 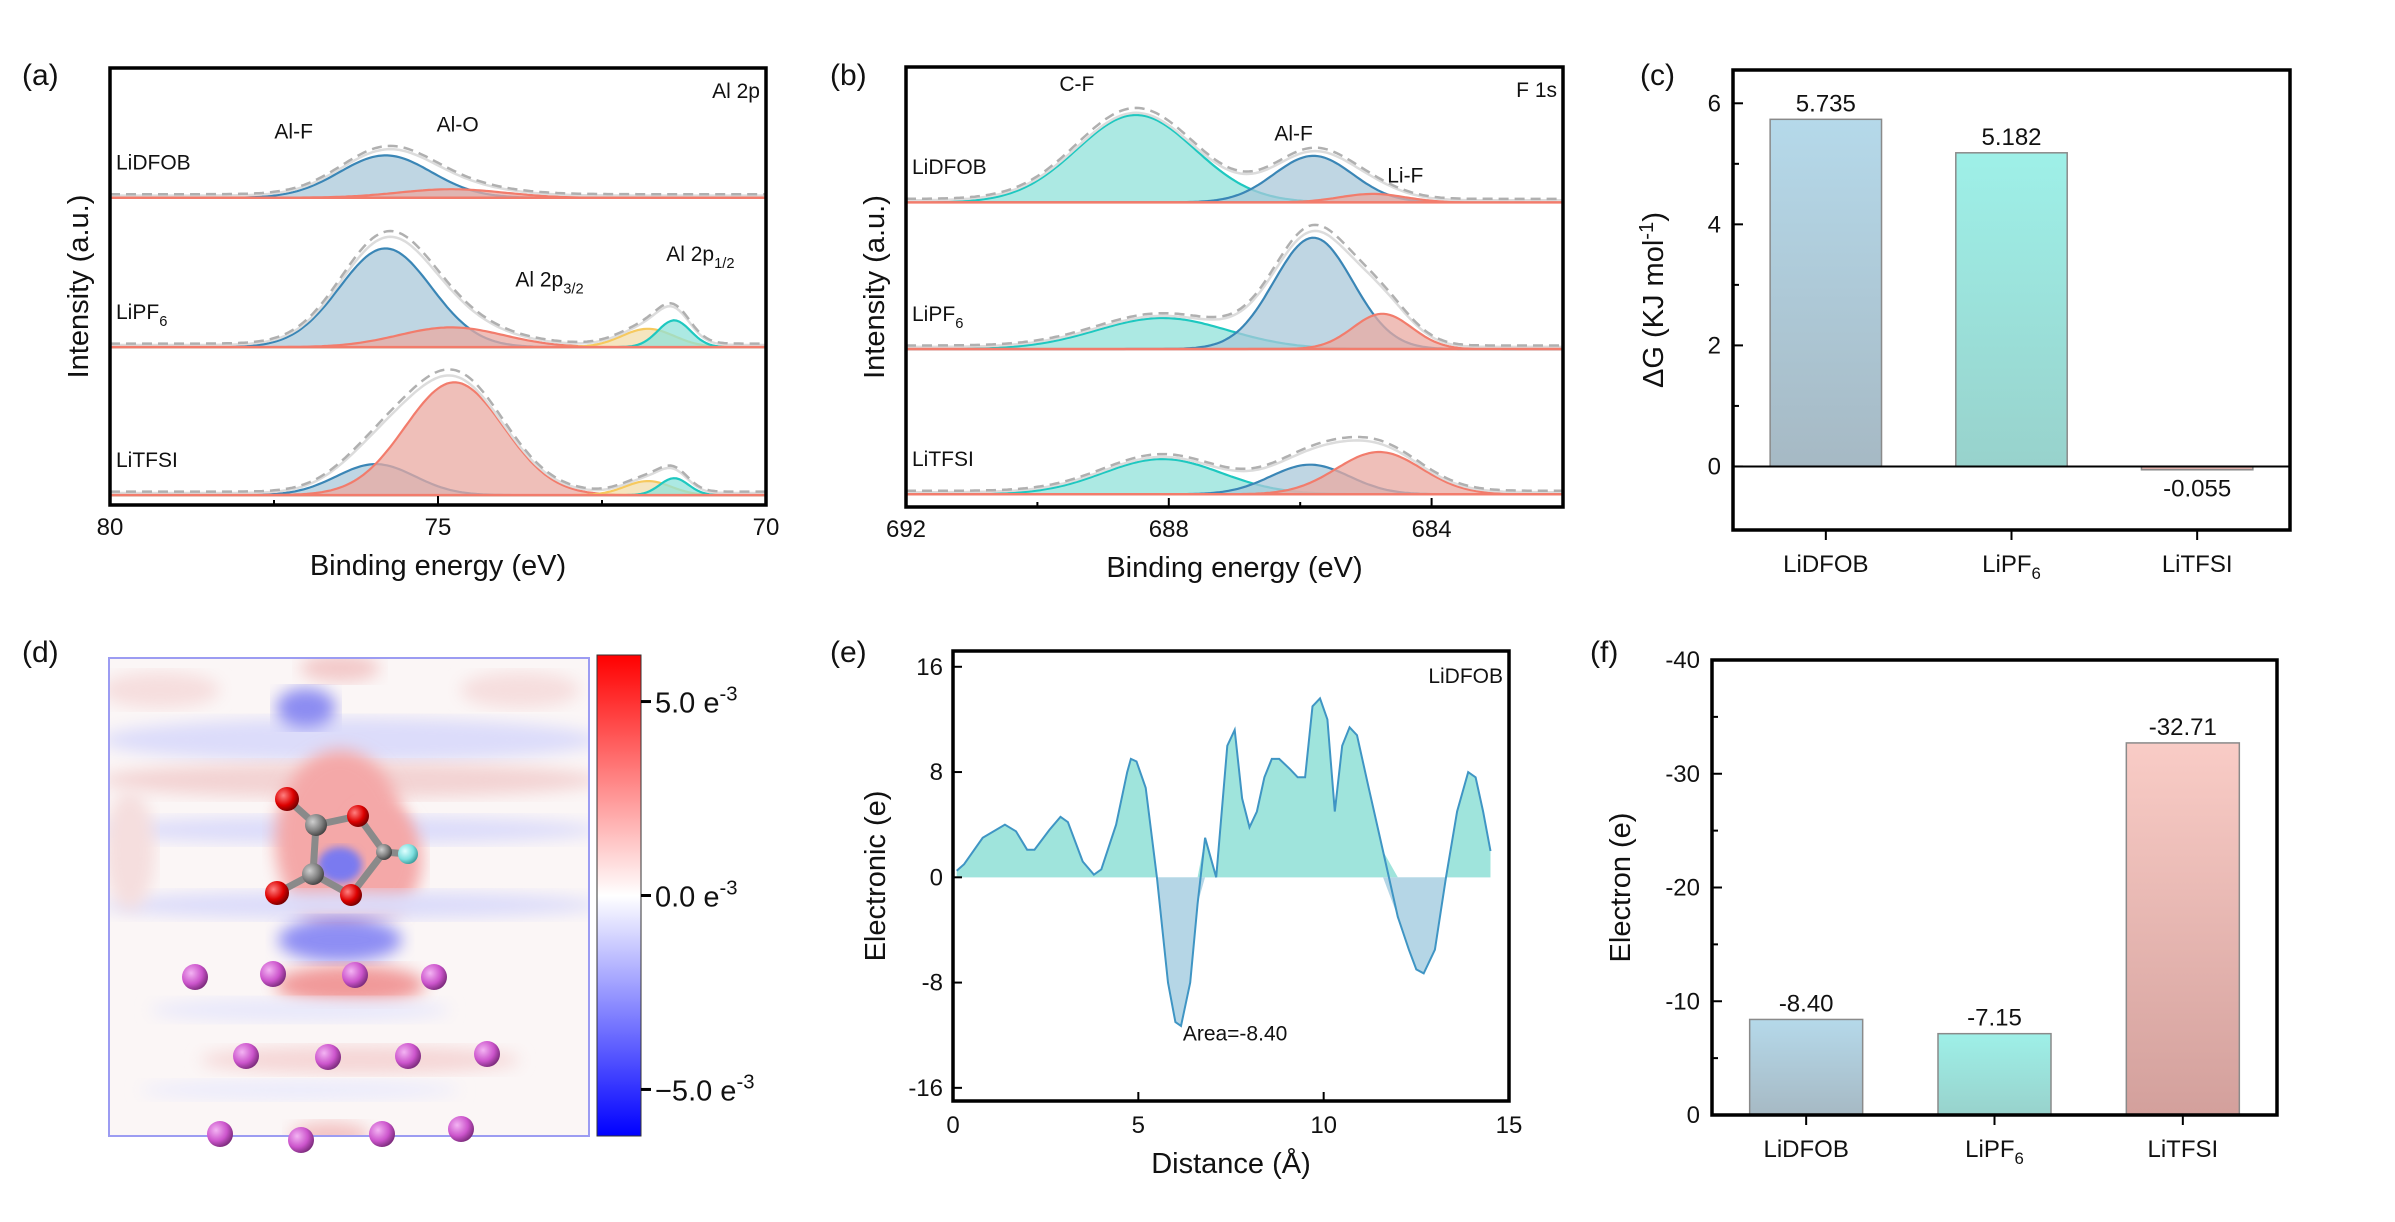 I want to click on value-label: -7.15, so click(x=1994, y=1018).